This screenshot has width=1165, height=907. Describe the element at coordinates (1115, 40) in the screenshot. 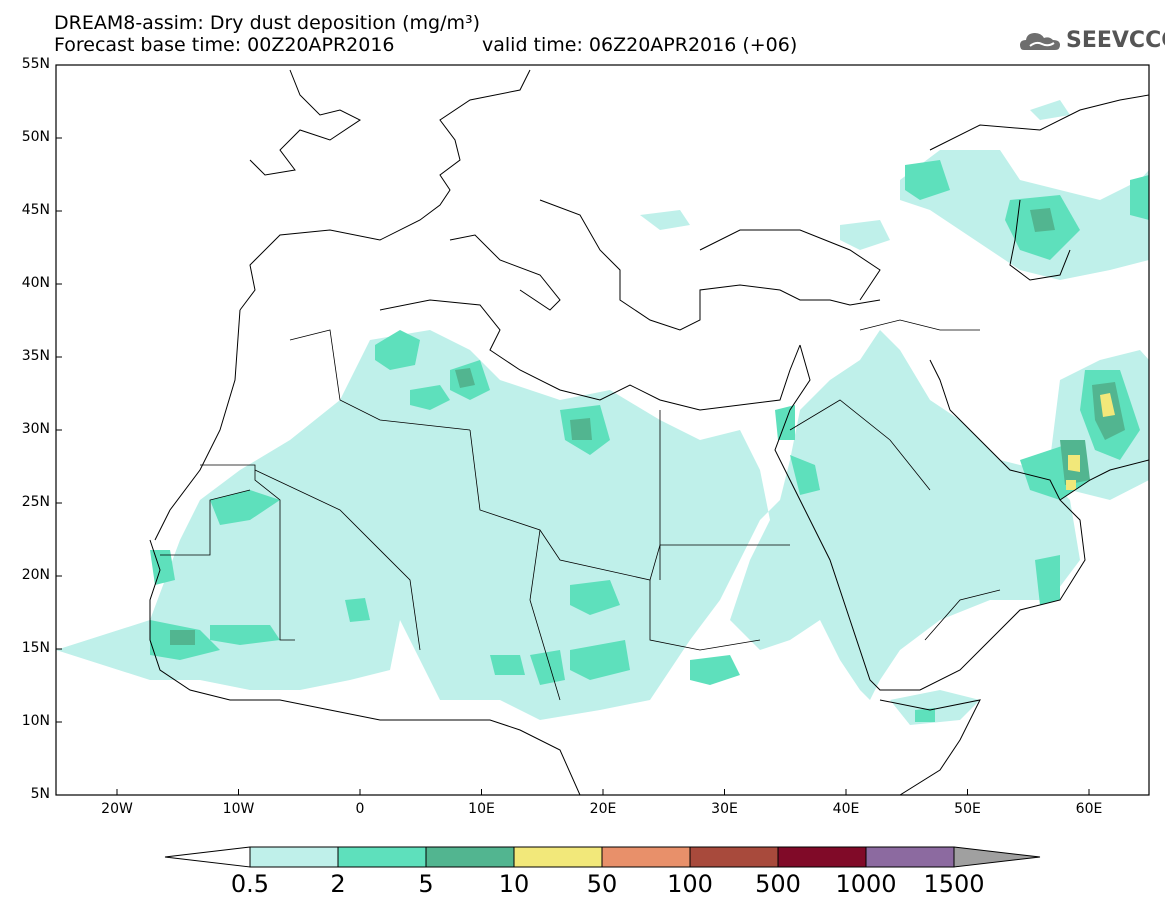

I see `logo-text: SEEVCCC` at that location.